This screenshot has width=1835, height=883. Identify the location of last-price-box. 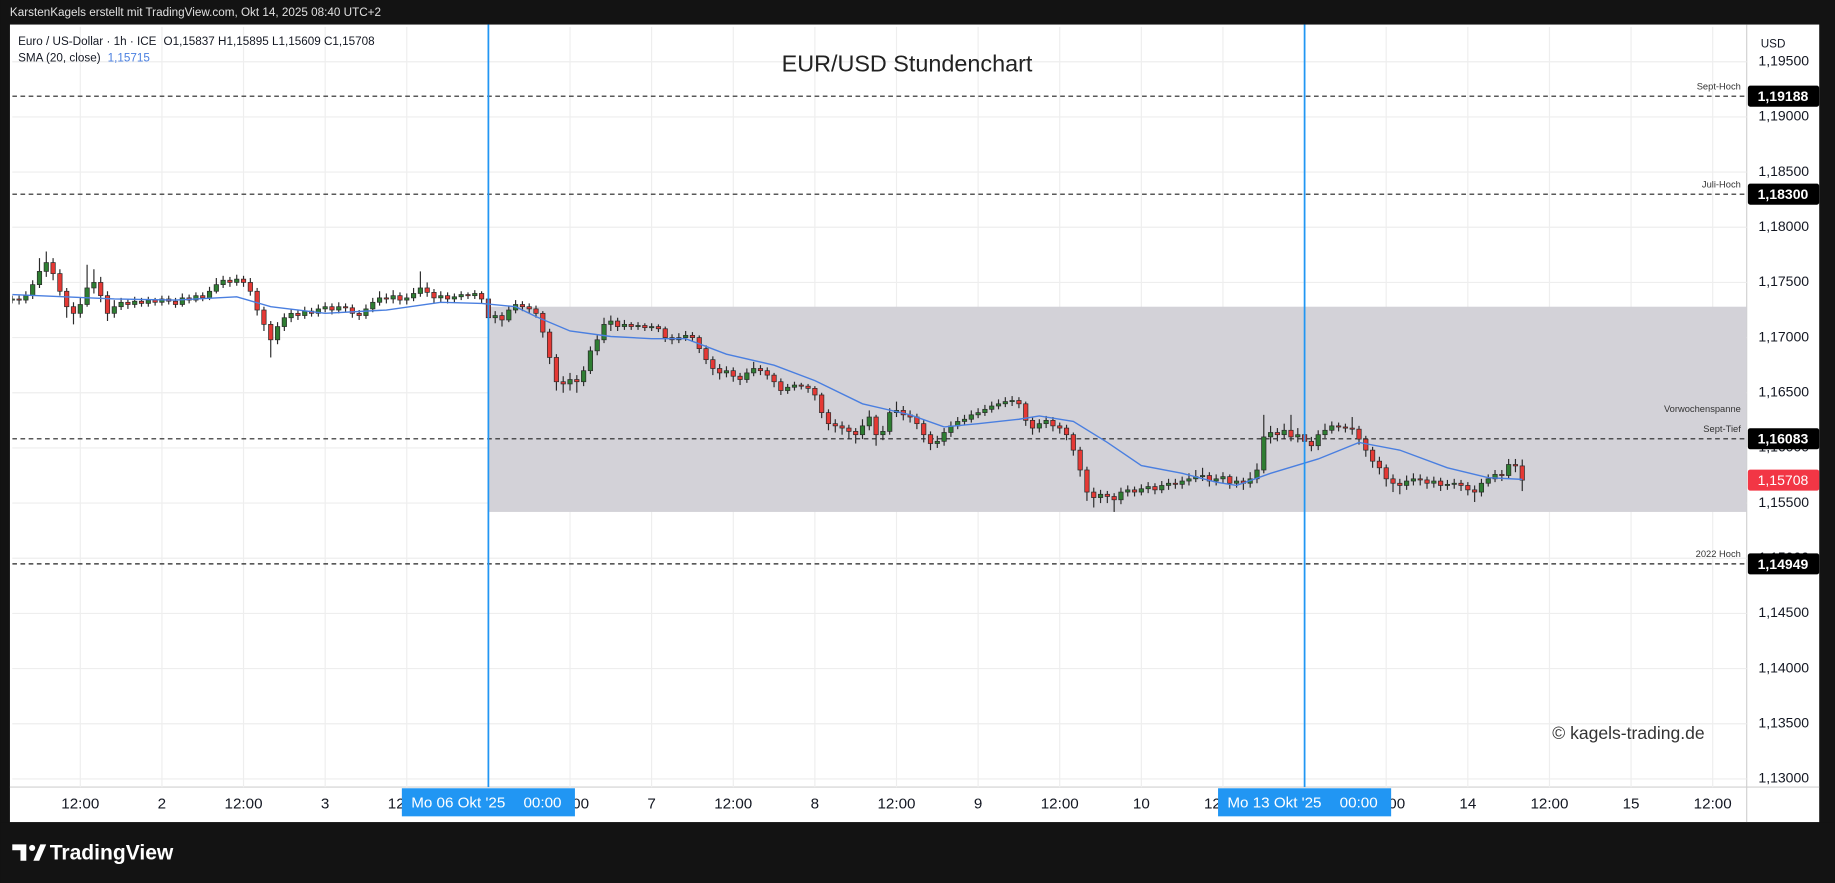
(1783, 480).